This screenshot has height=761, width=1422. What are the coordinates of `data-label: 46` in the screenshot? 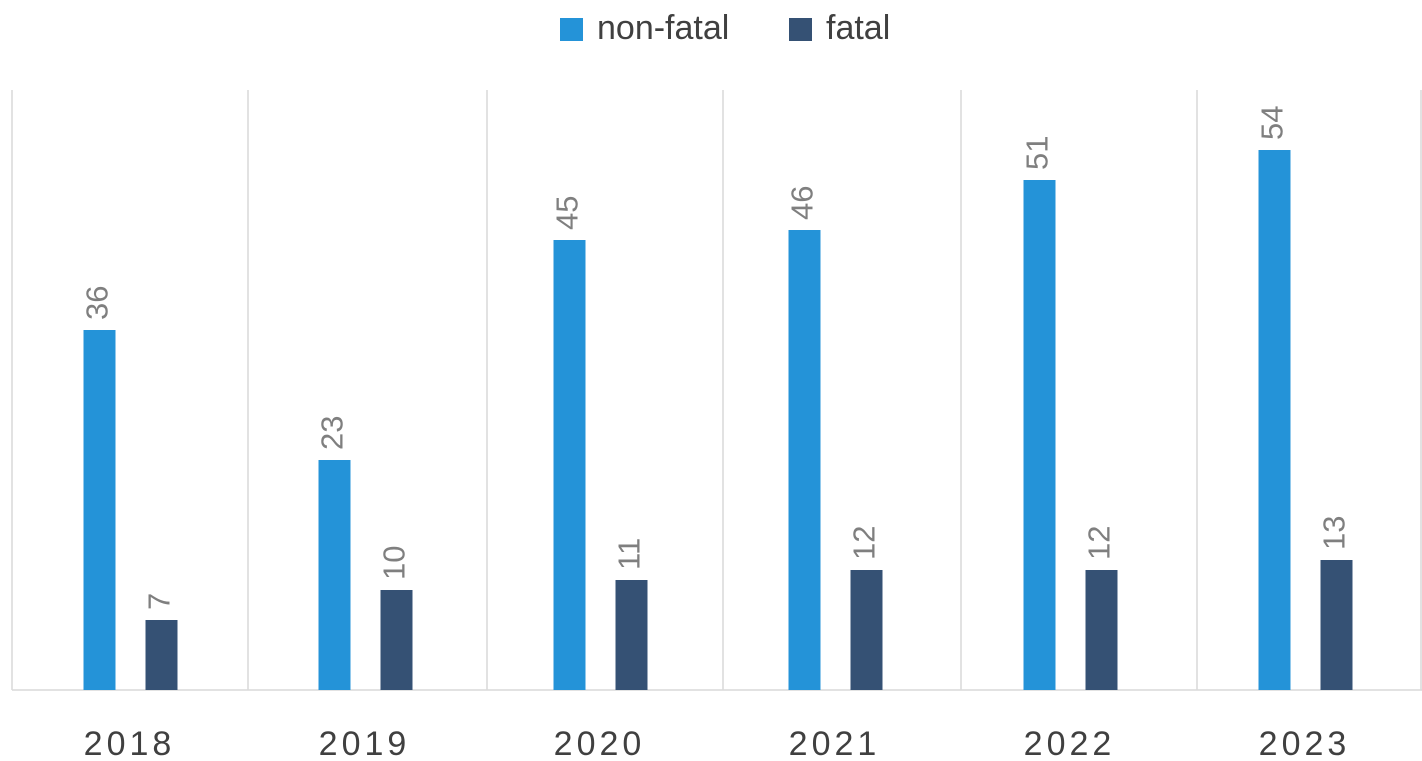 It's located at (802, 203).